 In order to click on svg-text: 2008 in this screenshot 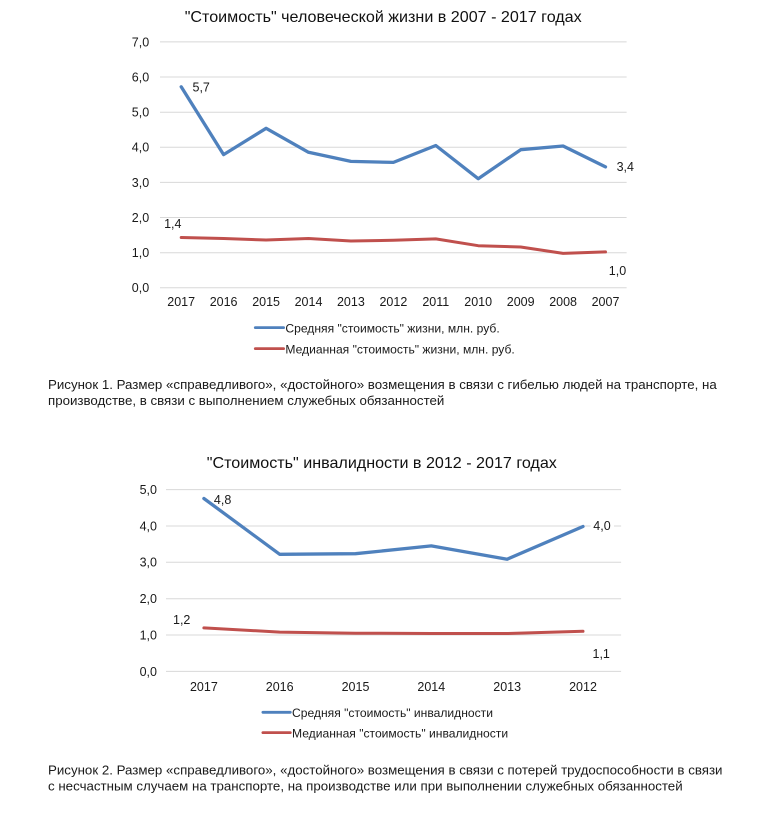, I will do `click(563, 302)`.